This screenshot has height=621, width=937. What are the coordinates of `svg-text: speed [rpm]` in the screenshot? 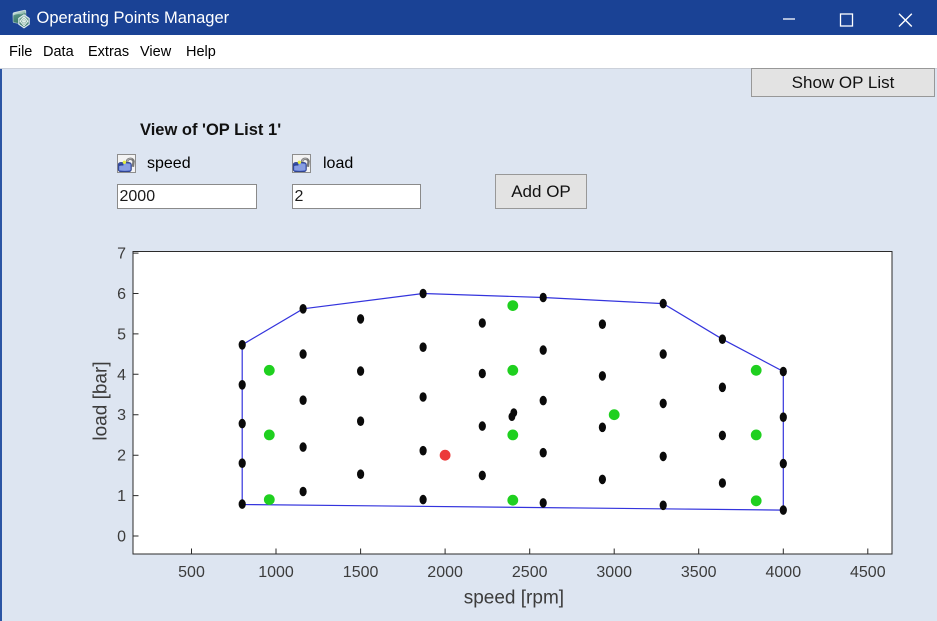 It's located at (514, 598).